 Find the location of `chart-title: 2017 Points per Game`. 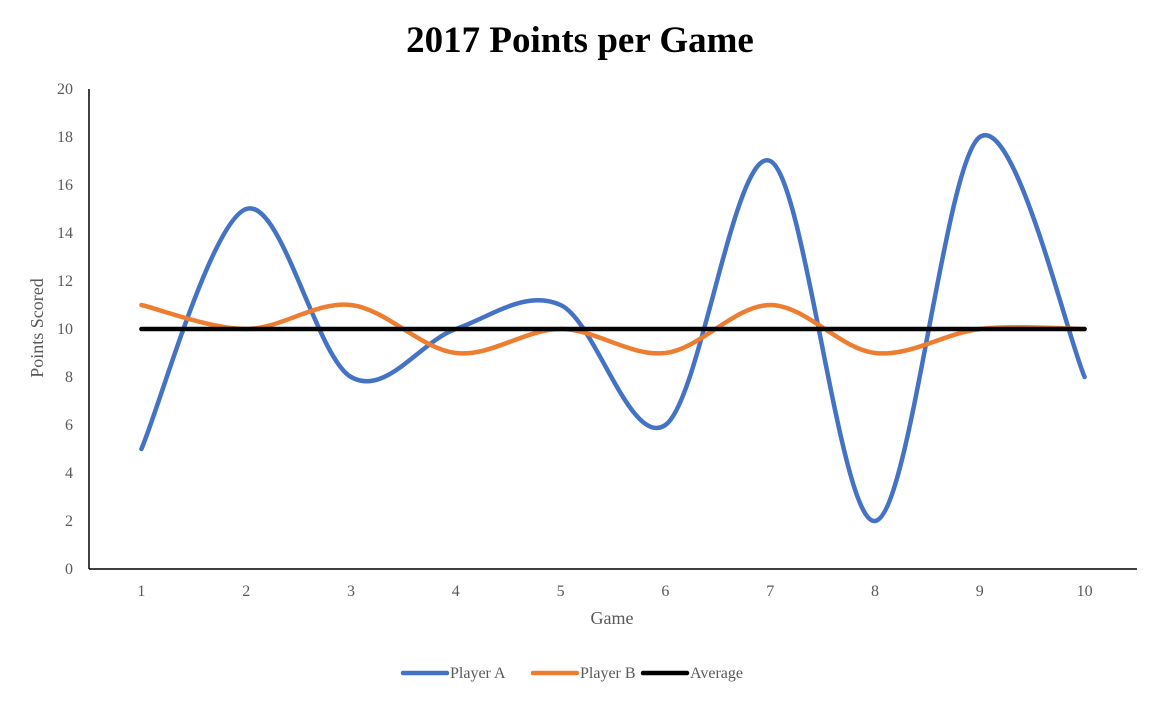

chart-title: 2017 Points per Game is located at coordinates (580, 40).